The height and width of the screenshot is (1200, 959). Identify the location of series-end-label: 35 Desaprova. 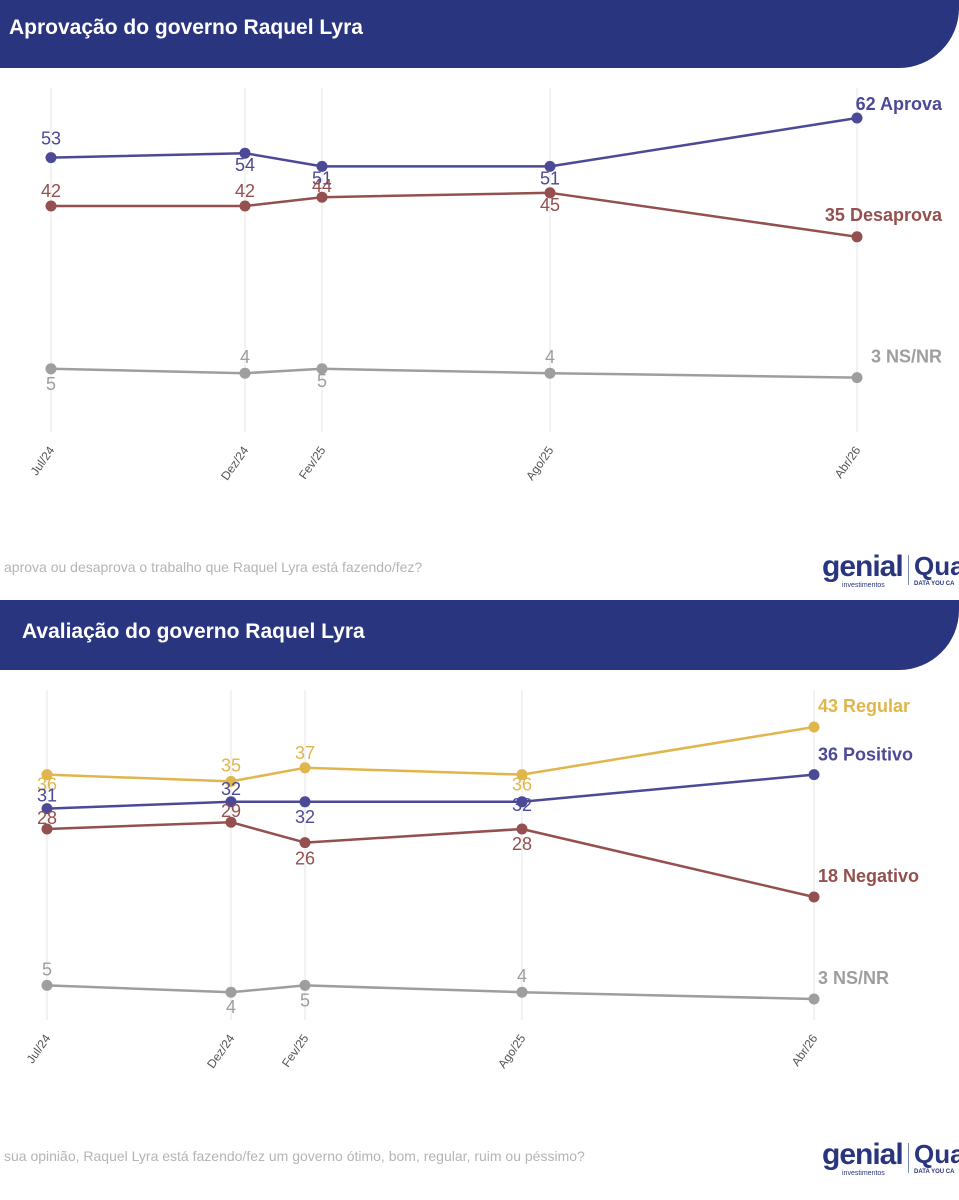
(884, 215).